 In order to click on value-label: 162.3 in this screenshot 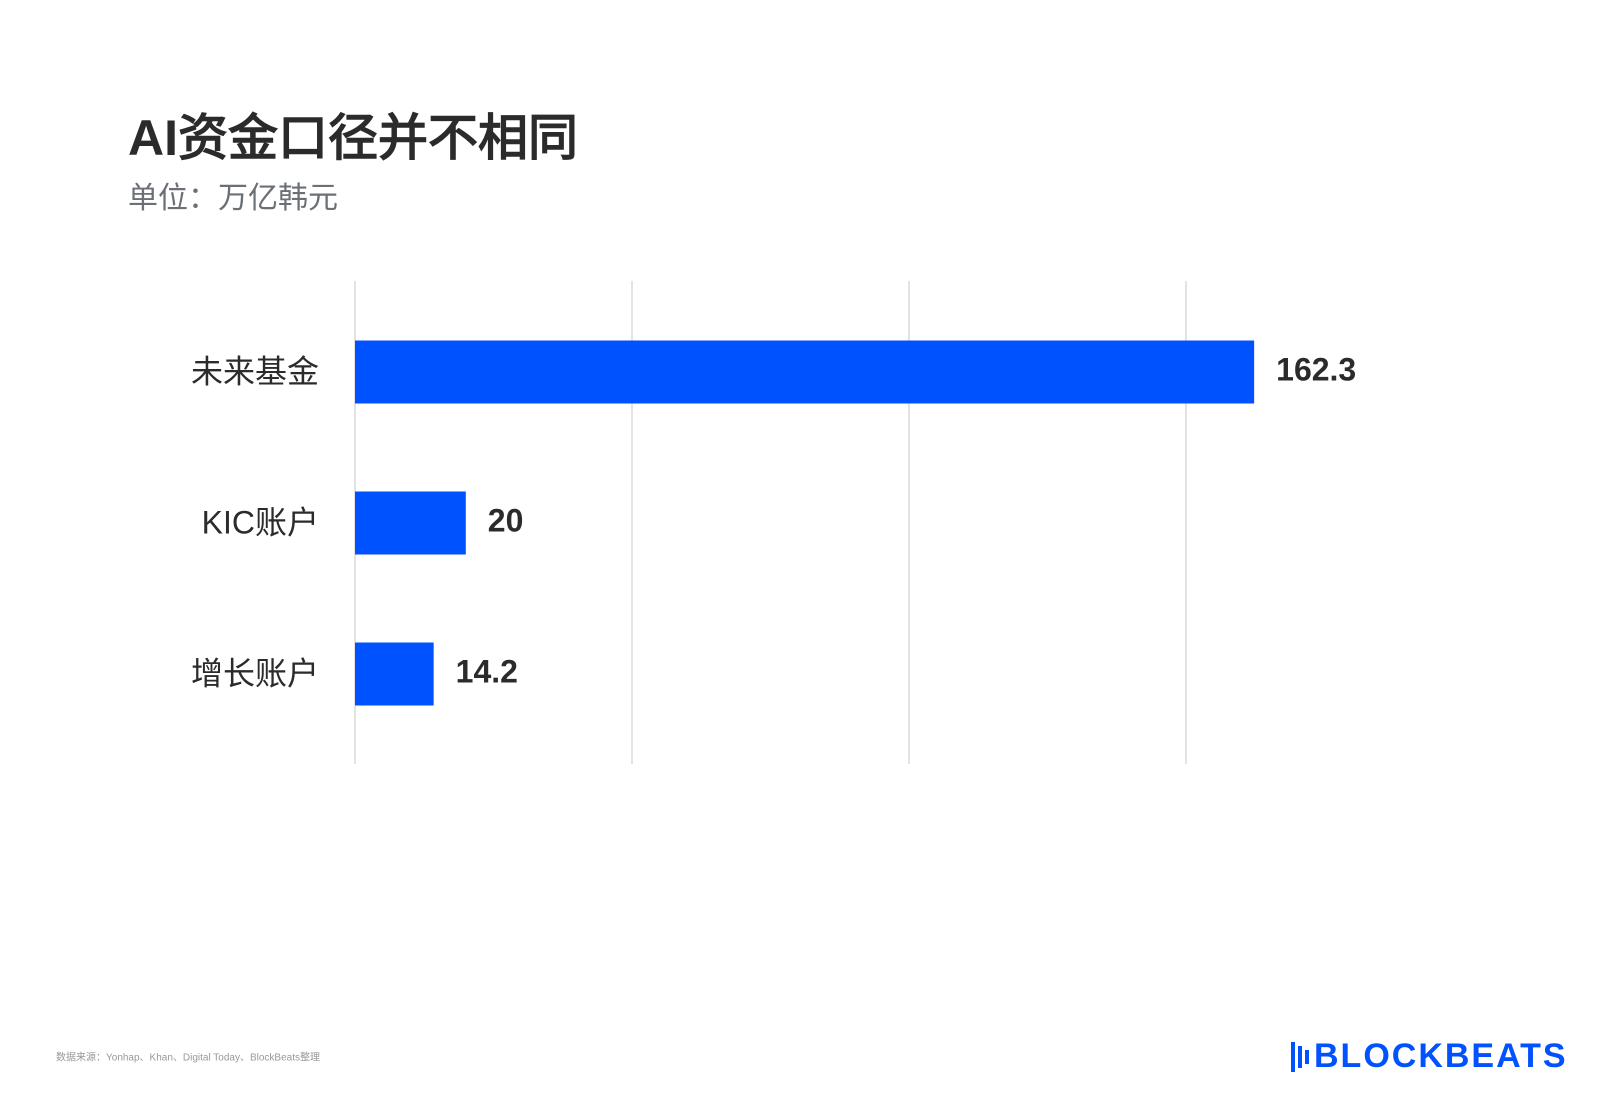, I will do `click(1316, 369)`.